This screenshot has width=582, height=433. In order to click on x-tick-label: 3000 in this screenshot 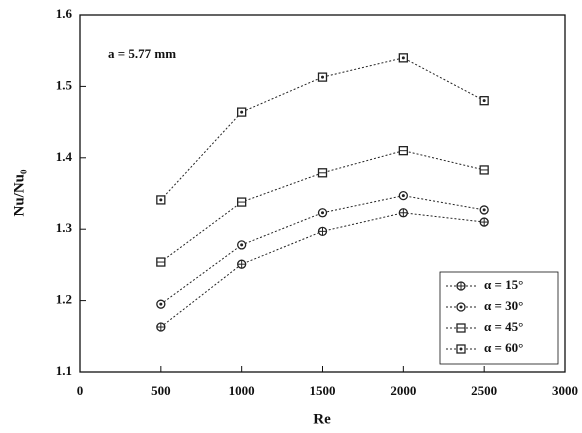, I will do `click(565, 390)`.